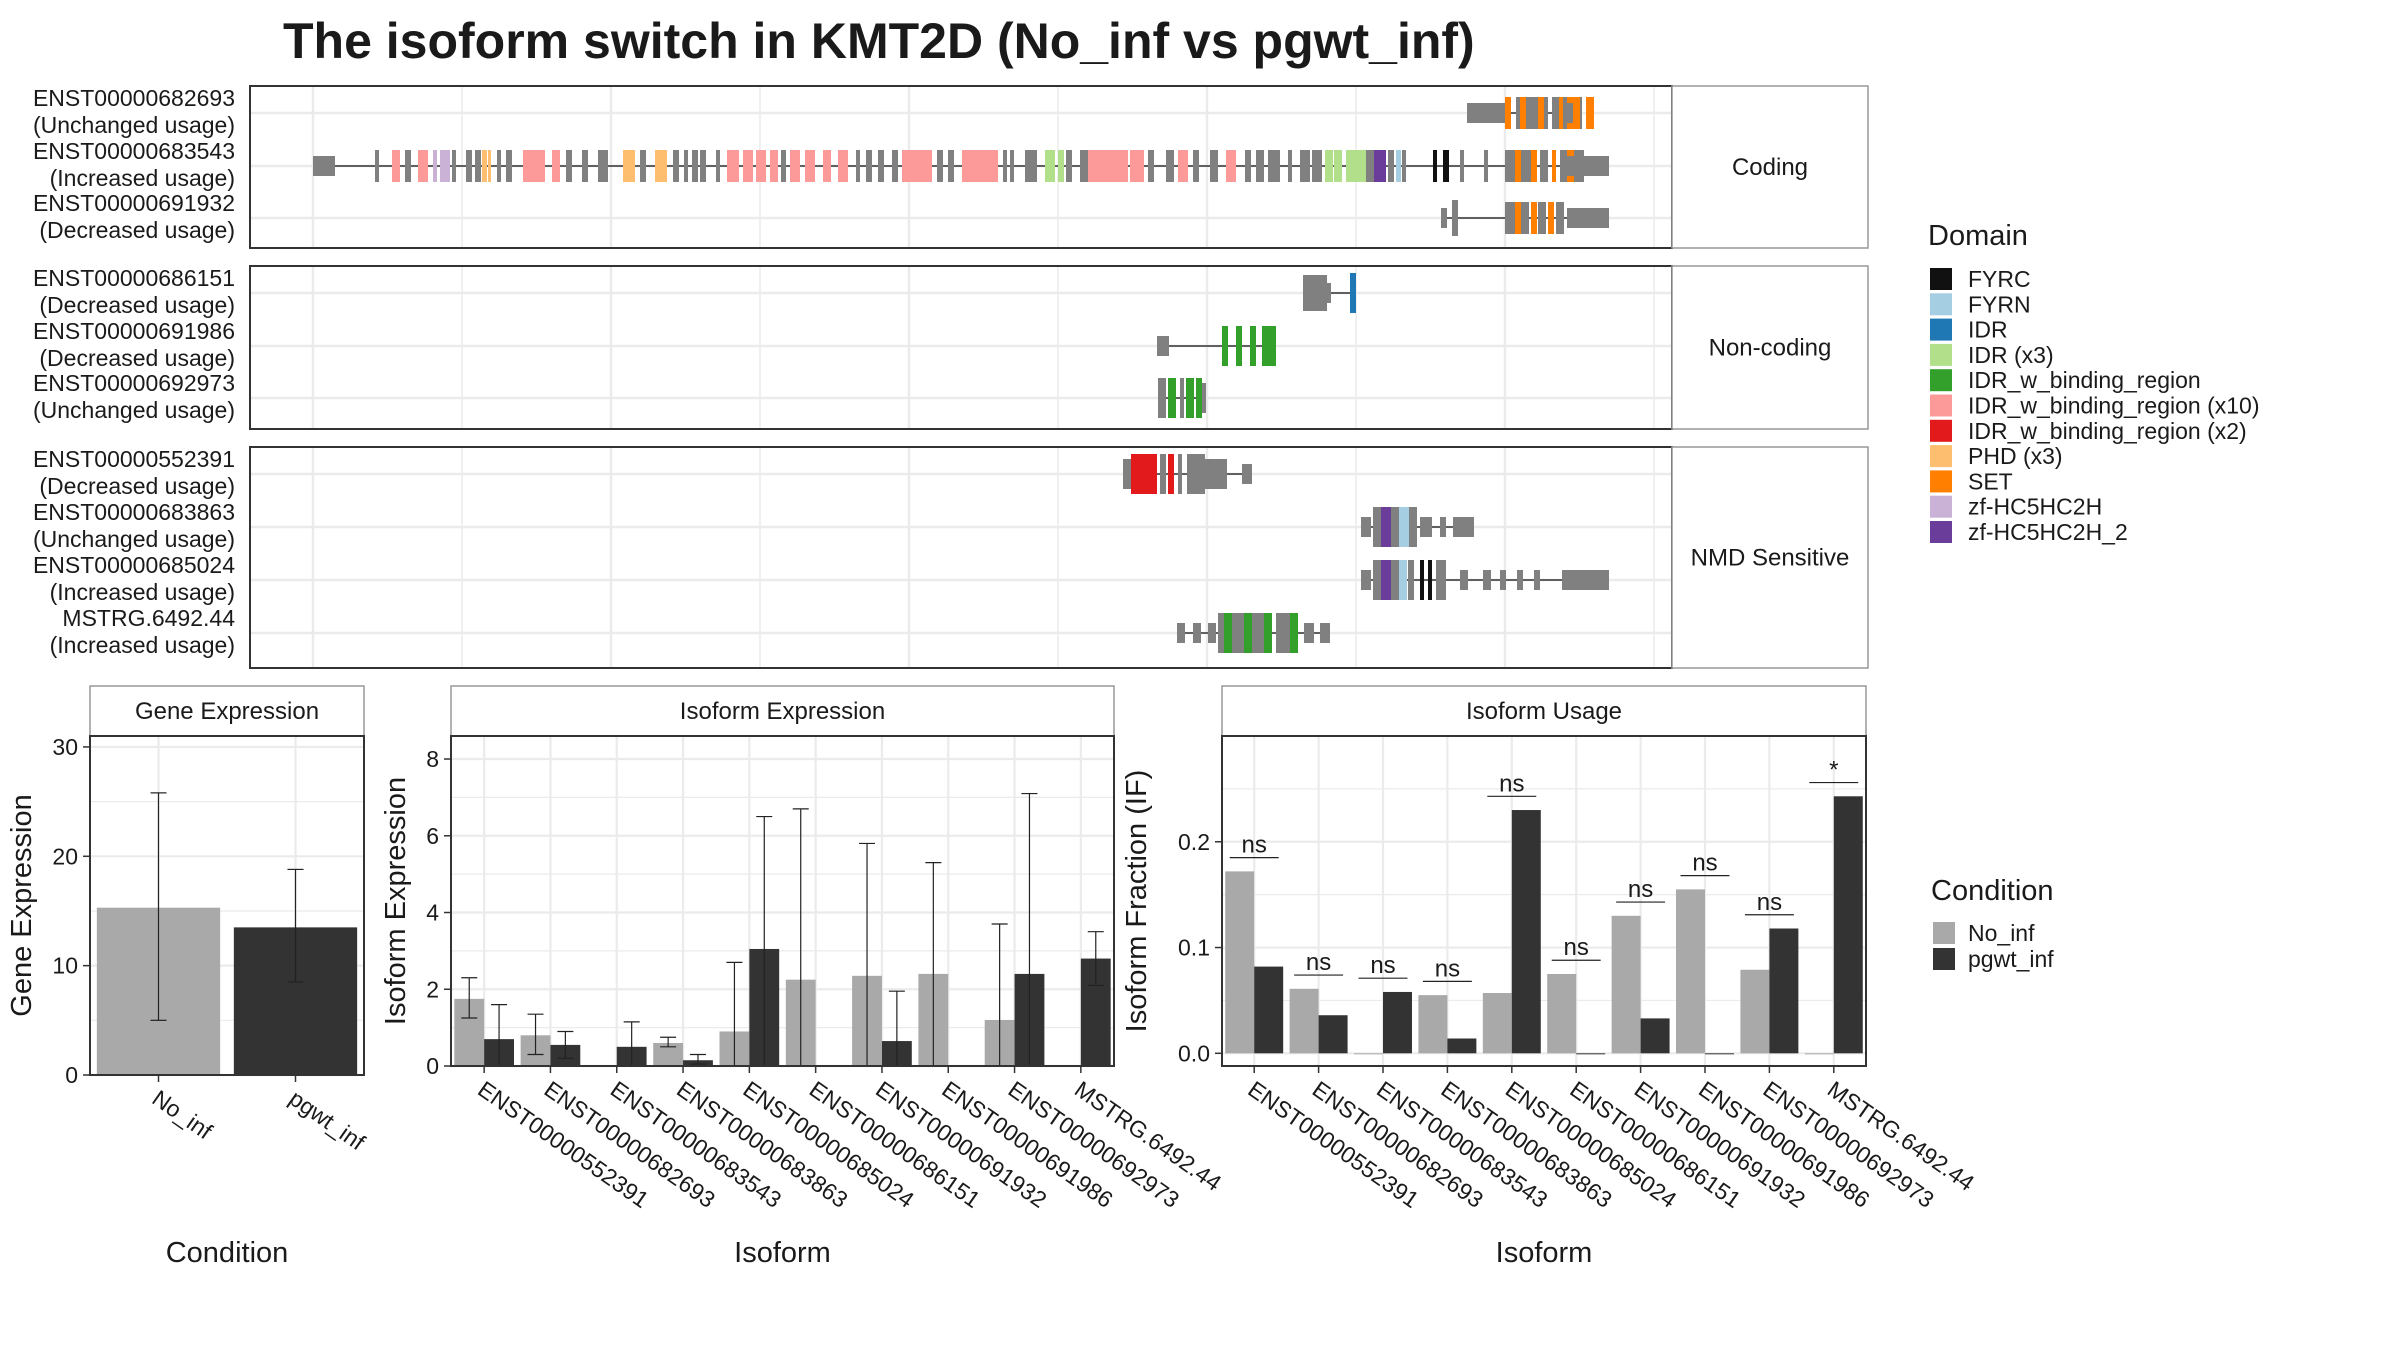 This screenshot has width=2400, height=1350. Describe the element at coordinates (1999, 304) in the screenshot. I see `domain-legend-label: FYRN` at that location.